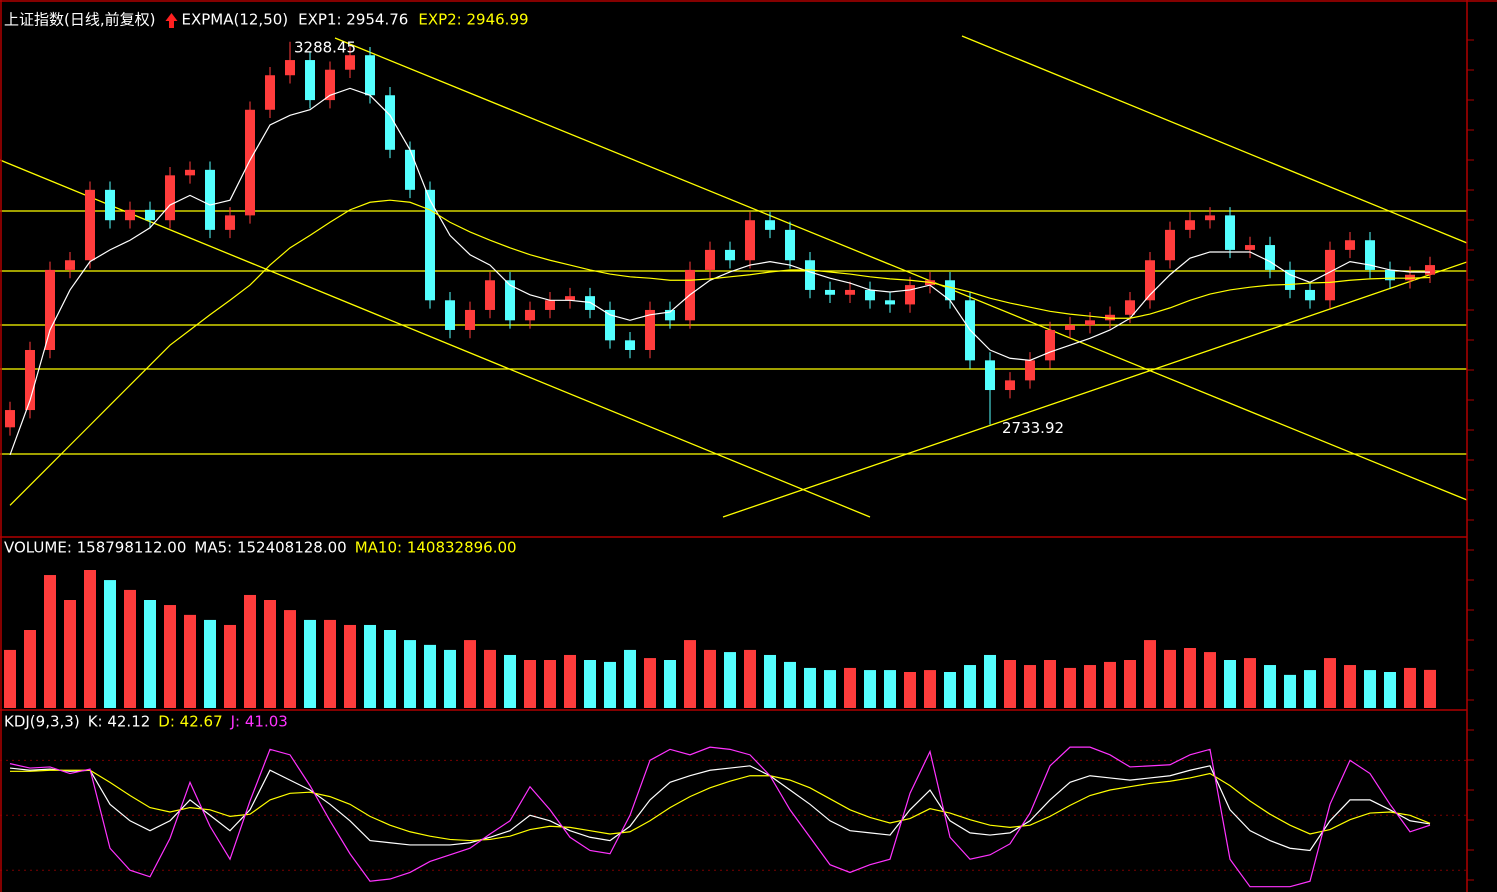  What do you see at coordinates (720, 808) in the screenshot?
I see `indicator-line` at bounding box center [720, 808].